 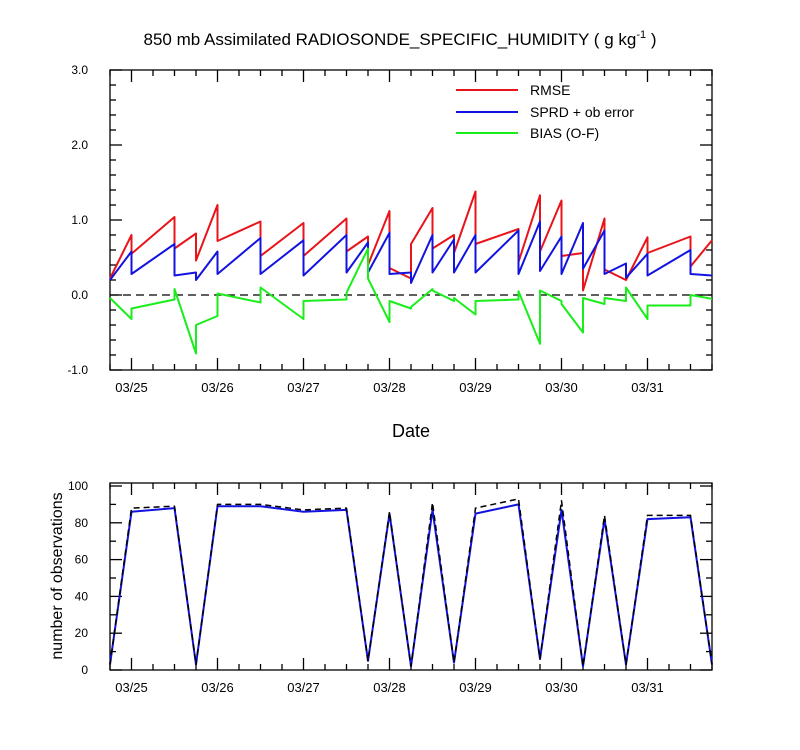 I want to click on y-tick-label: 60, so click(x=82, y=560).